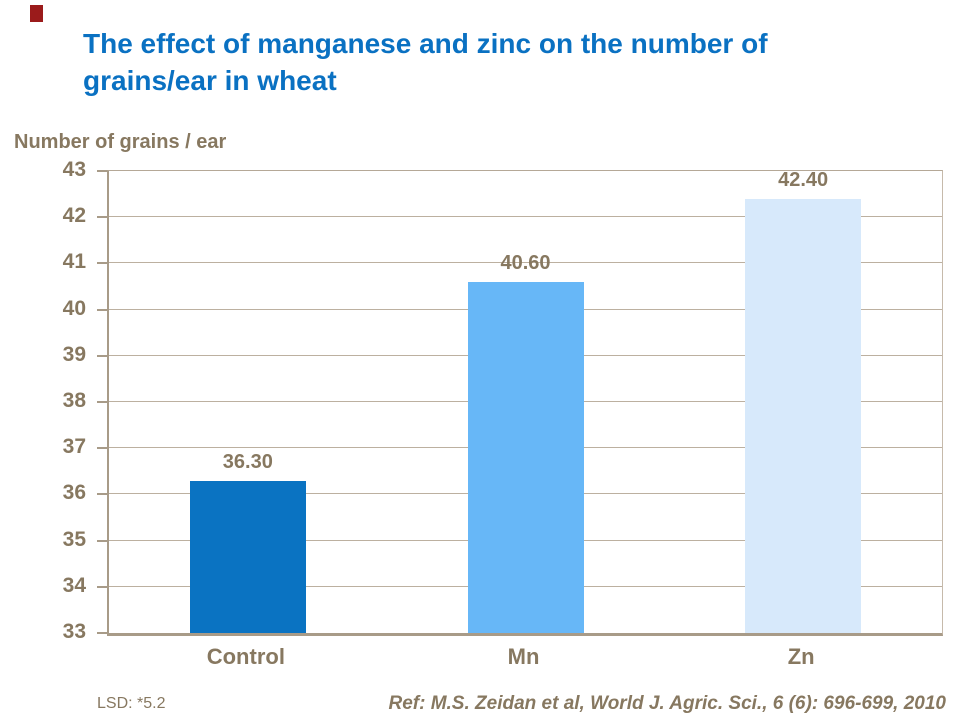 Image resolution: width=960 pixels, height=720 pixels. Describe the element at coordinates (74, 216) in the screenshot. I see `y-tick-label: 42` at that location.